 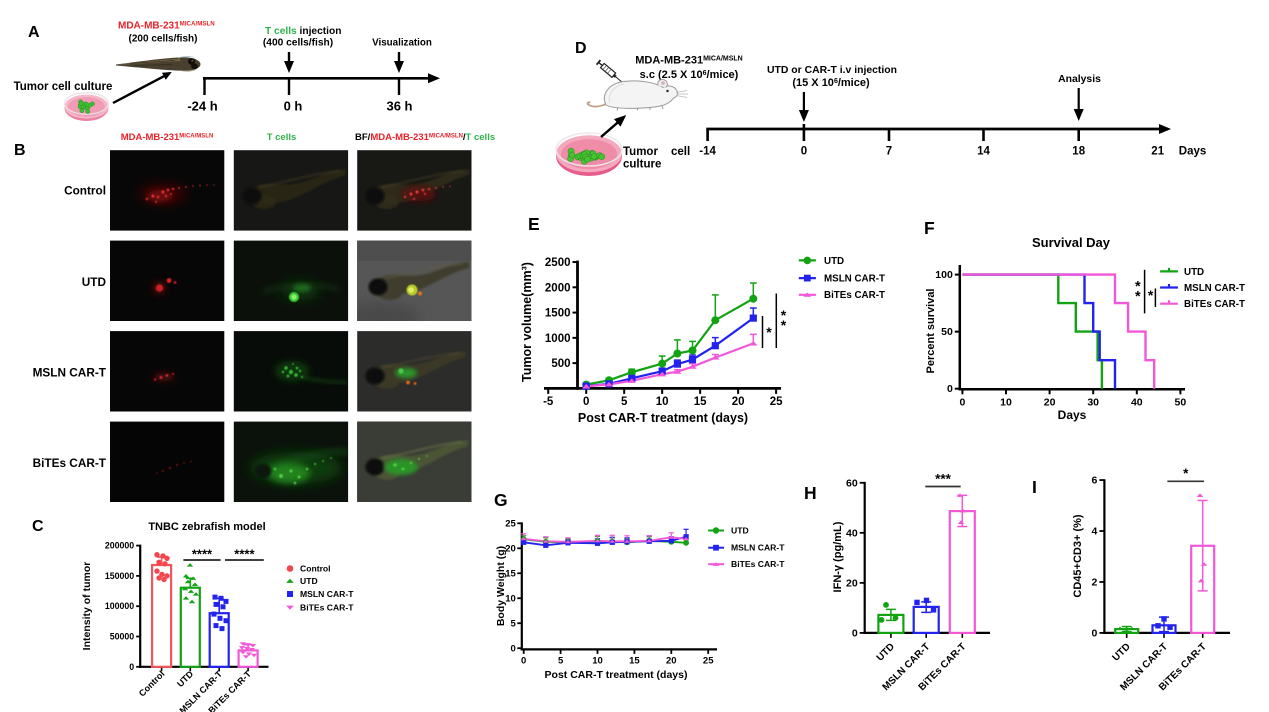 What do you see at coordinates (1095, 532) in the screenshot?
I see `svg-text: 4` at bounding box center [1095, 532].